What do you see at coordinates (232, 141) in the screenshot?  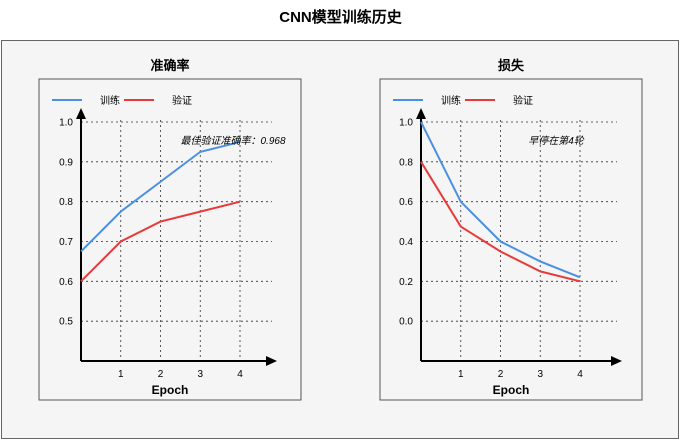 I see `chart1-annotation: 最佳验证准确率：0.968` at bounding box center [232, 141].